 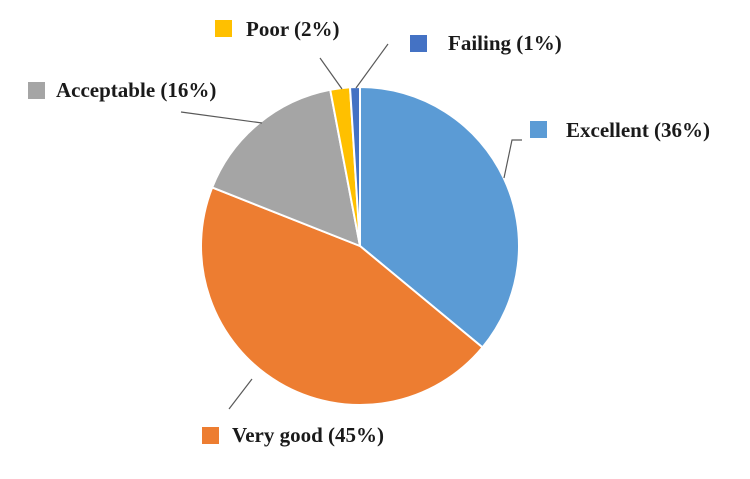 I want to click on leader-line-acceptable, so click(x=221, y=117).